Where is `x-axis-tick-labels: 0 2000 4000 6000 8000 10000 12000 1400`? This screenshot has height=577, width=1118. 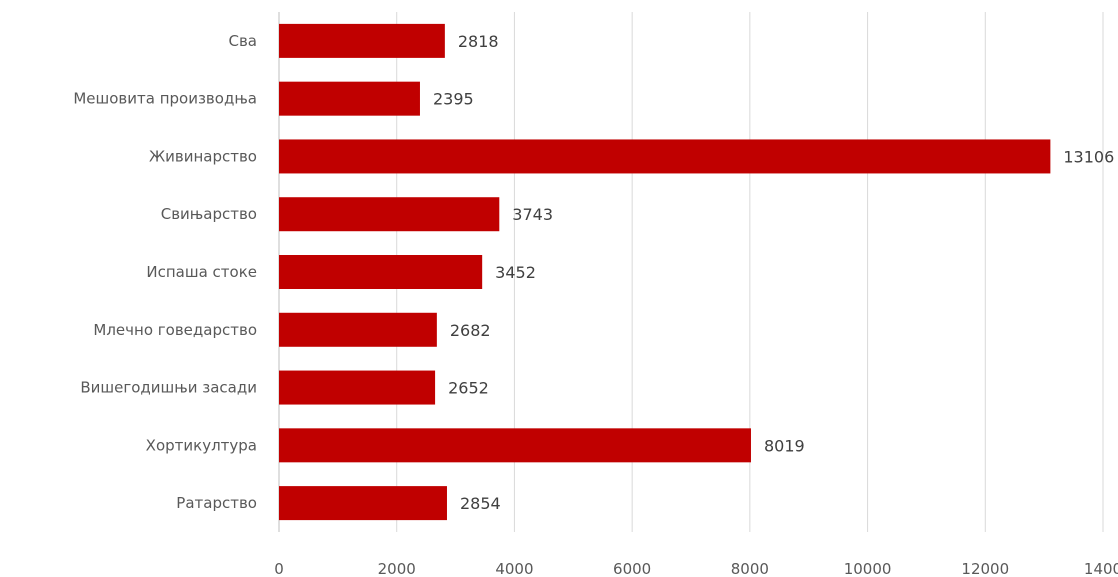
x-axis-tick-labels: 0 2000 4000 6000 8000 10000 12000 1400 is located at coordinates (696, 568).